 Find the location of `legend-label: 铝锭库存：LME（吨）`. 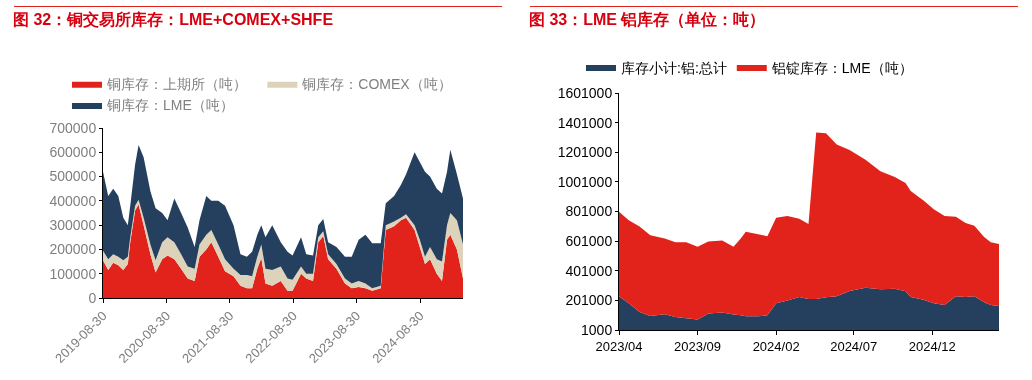

legend-label: 铝锭库存：LME（吨） is located at coordinates (841, 67).